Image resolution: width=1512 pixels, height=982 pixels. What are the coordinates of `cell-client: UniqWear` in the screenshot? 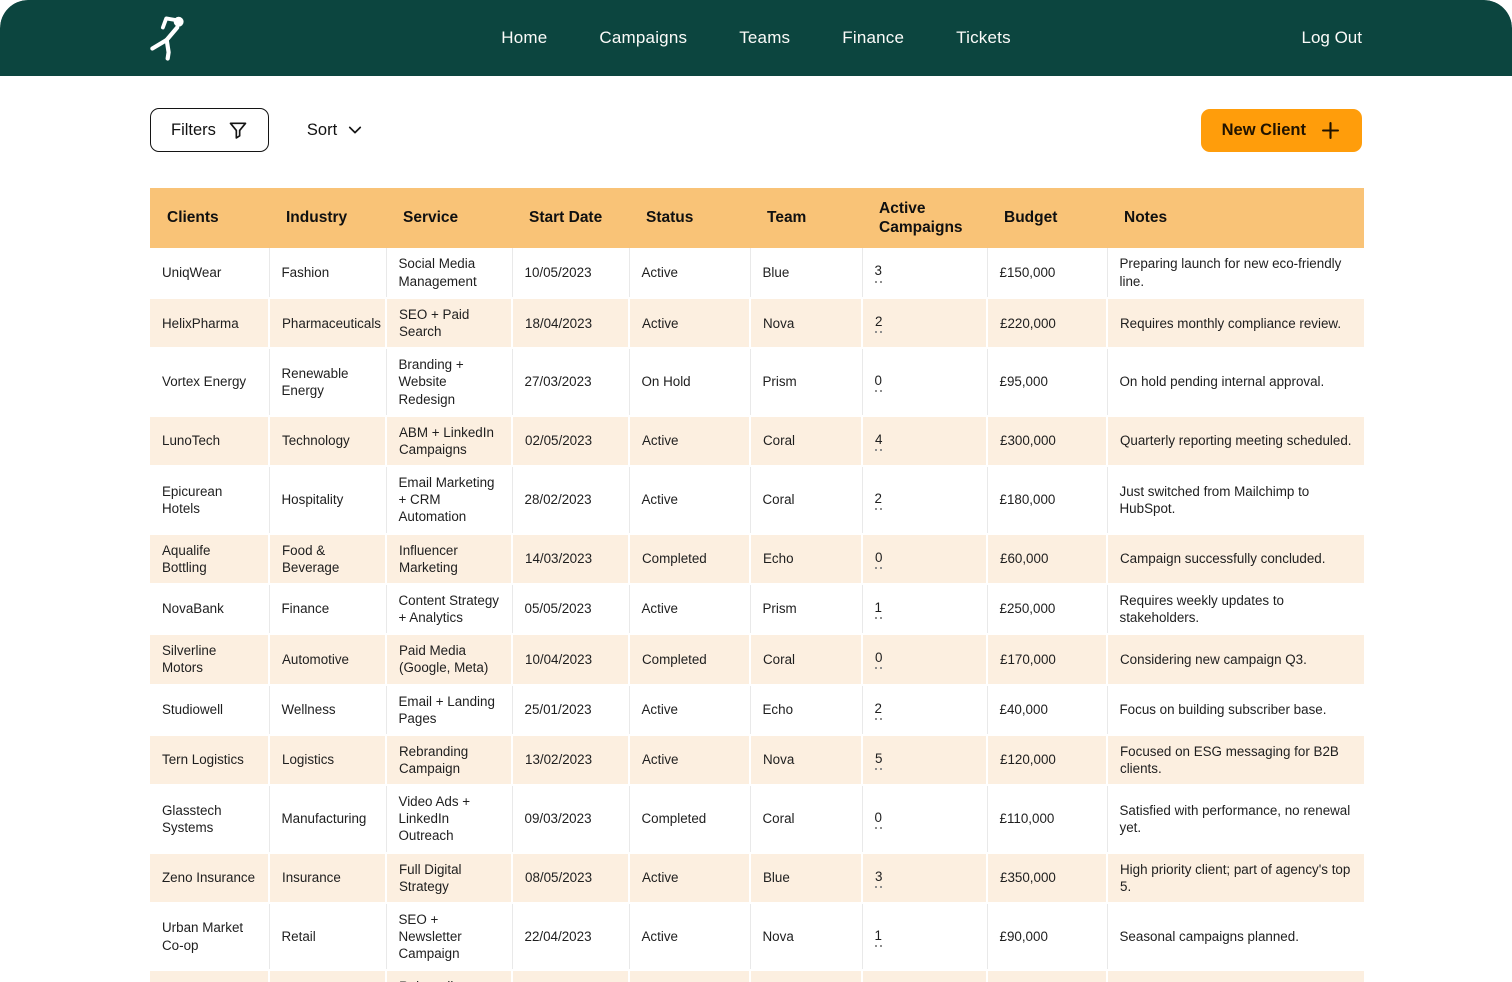 It's located at (209, 273).